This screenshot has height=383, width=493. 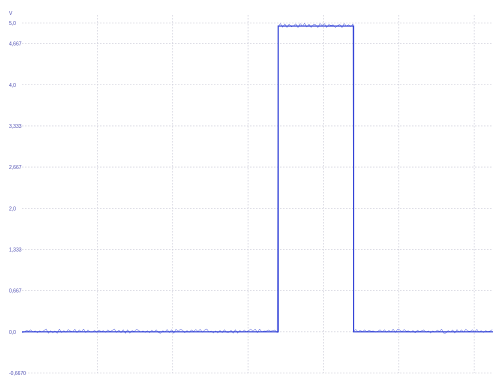 I want to click on y-tick-label: 4,667, so click(x=15, y=45).